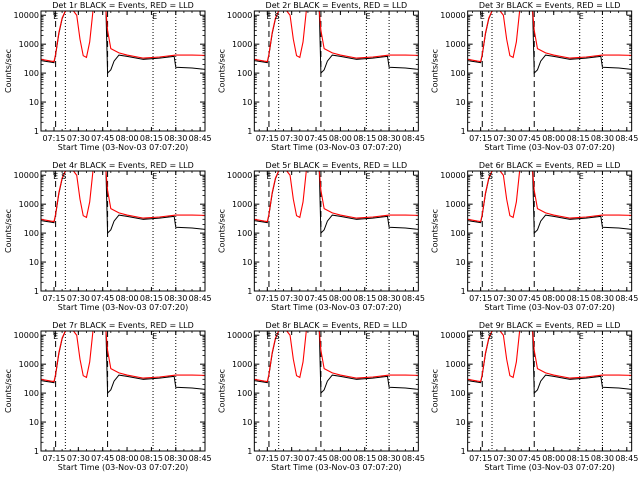  Describe the element at coordinates (550, 325) in the screenshot. I see `panel-title: Det 9r BLACK = Events, RED = LLD` at that location.